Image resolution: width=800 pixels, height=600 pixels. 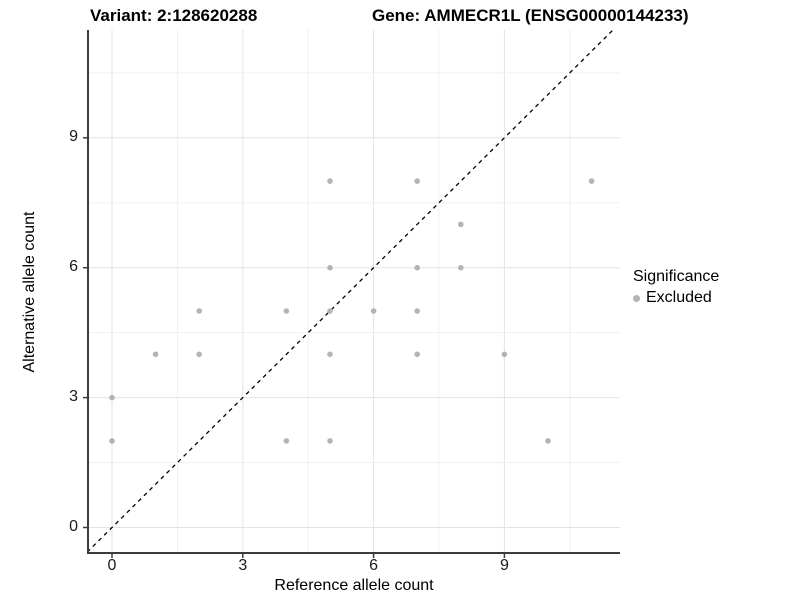 I want to click on x-tick-label: 0, so click(x=112, y=565).